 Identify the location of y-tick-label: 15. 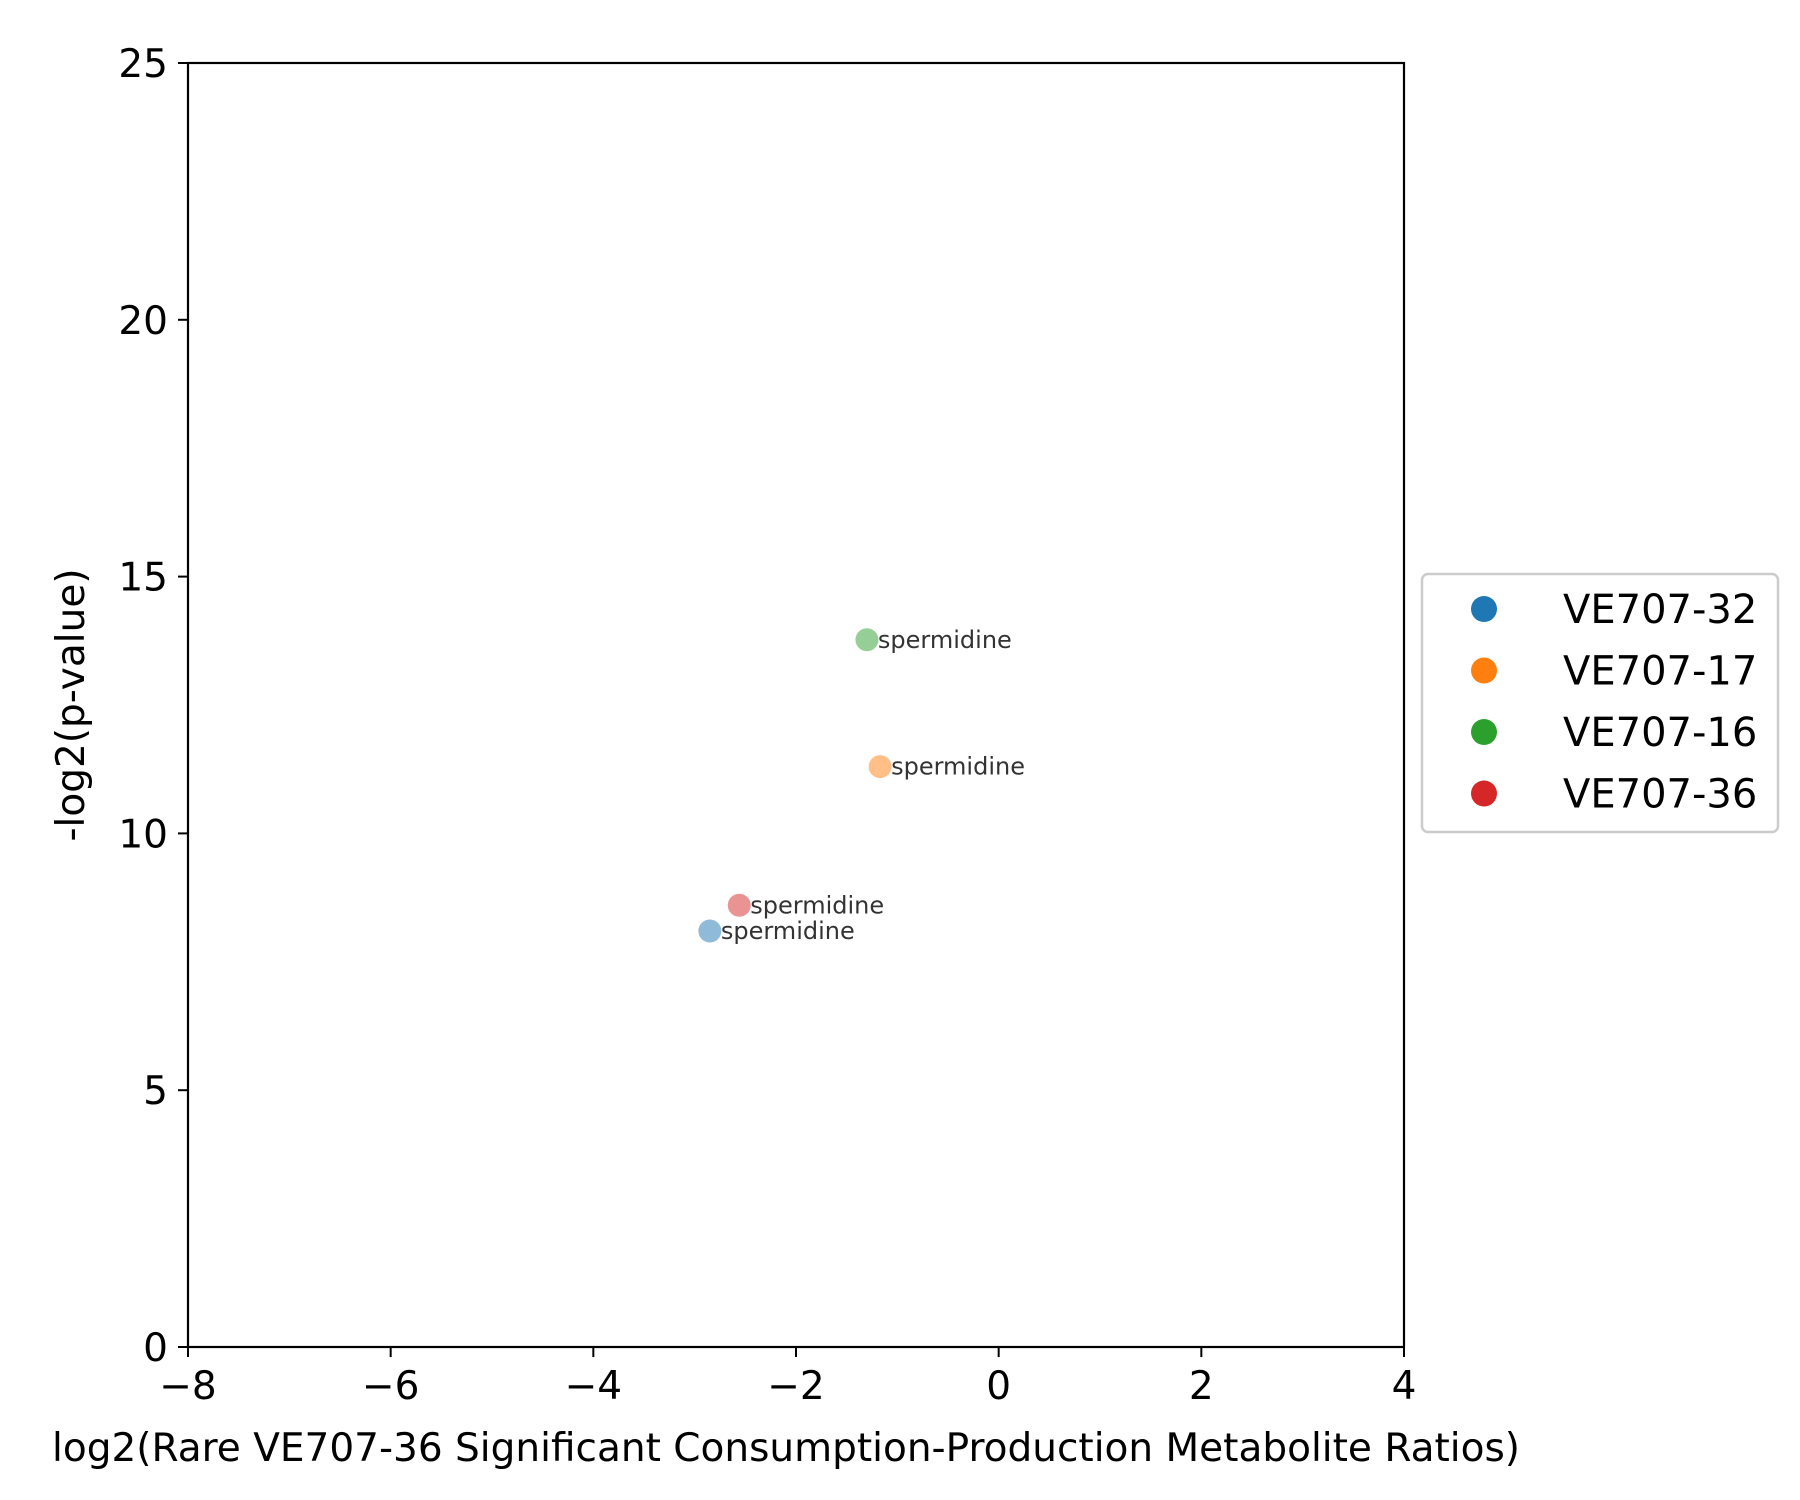
(143, 578).